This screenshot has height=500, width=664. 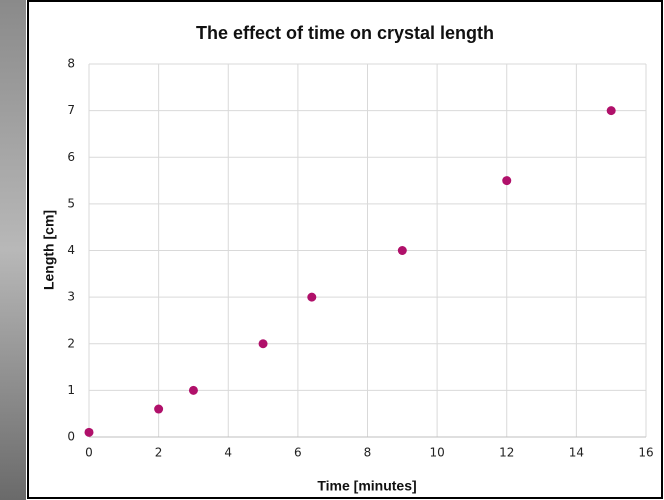 I want to click on x-tick-label: 8, so click(x=368, y=453).